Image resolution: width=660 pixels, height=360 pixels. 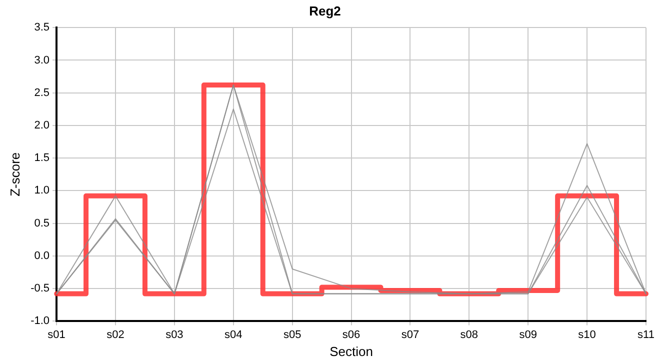 What do you see at coordinates (351, 334) in the screenshot?
I see `x-tick-label: s06` at bounding box center [351, 334].